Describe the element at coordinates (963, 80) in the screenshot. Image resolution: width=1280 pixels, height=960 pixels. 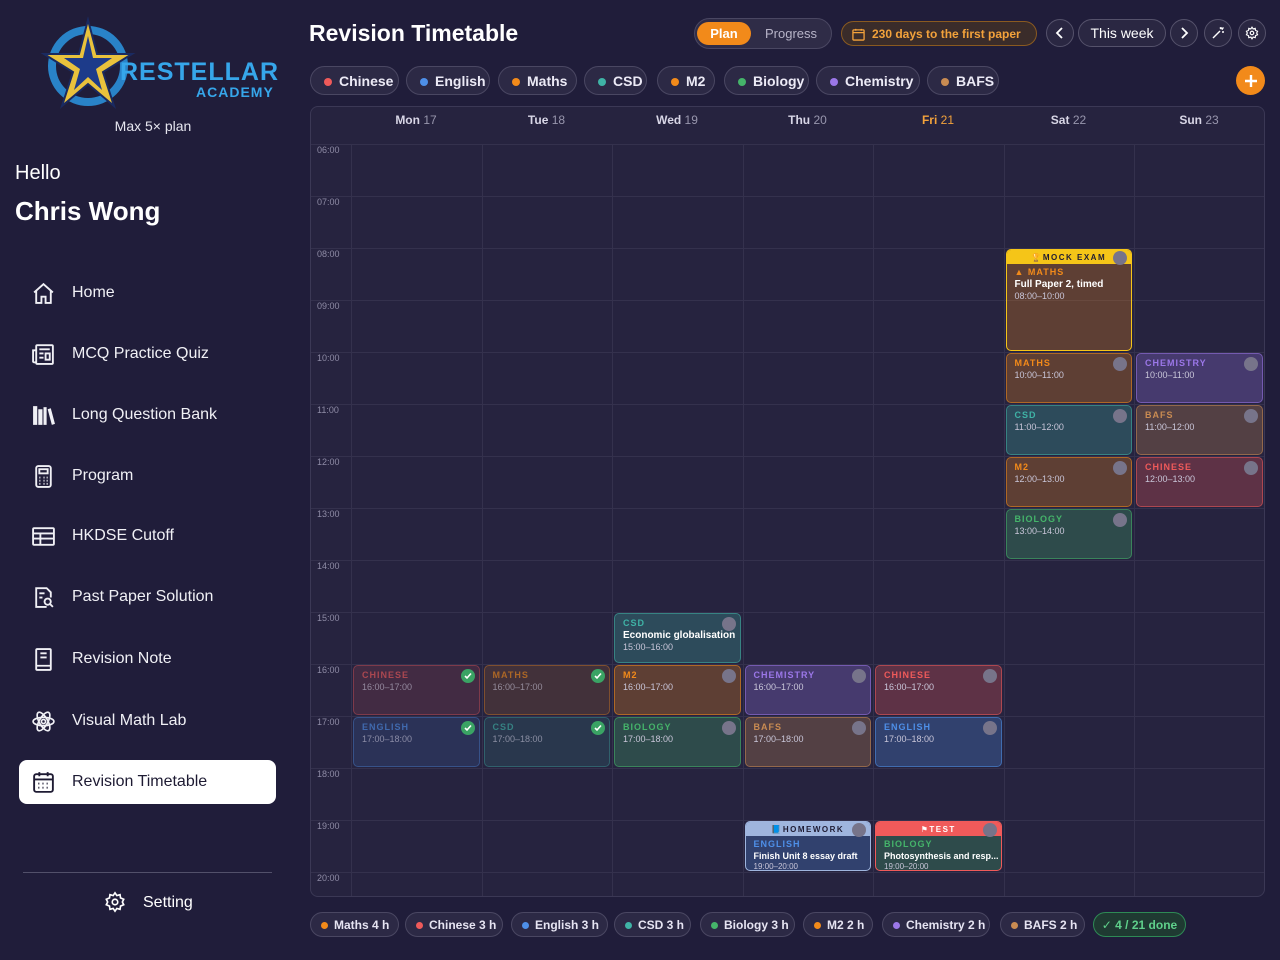
I see `filter-chip-bafs: BAFS` at that location.